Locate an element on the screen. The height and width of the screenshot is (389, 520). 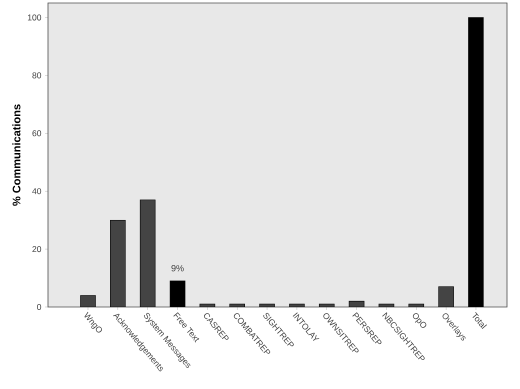
y-tick-label: 80 is located at coordinates (37, 75).